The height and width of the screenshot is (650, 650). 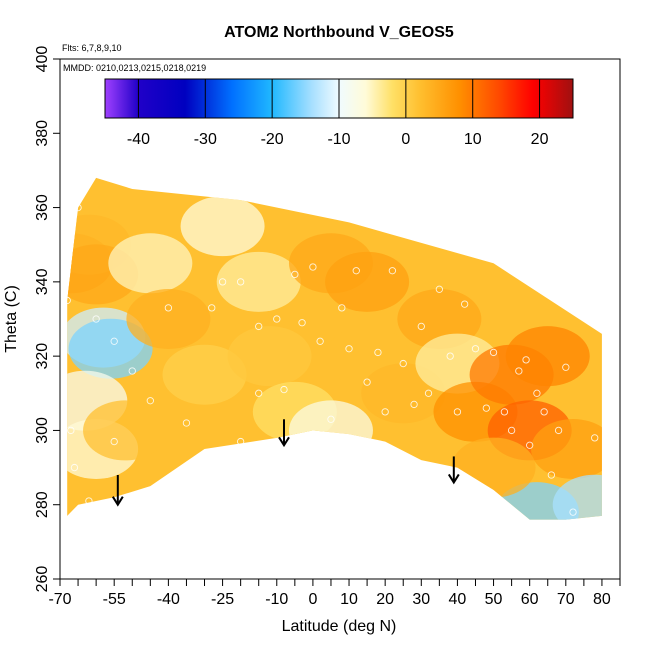 I want to click on colorbar-tick-label: 20, so click(x=540, y=139).